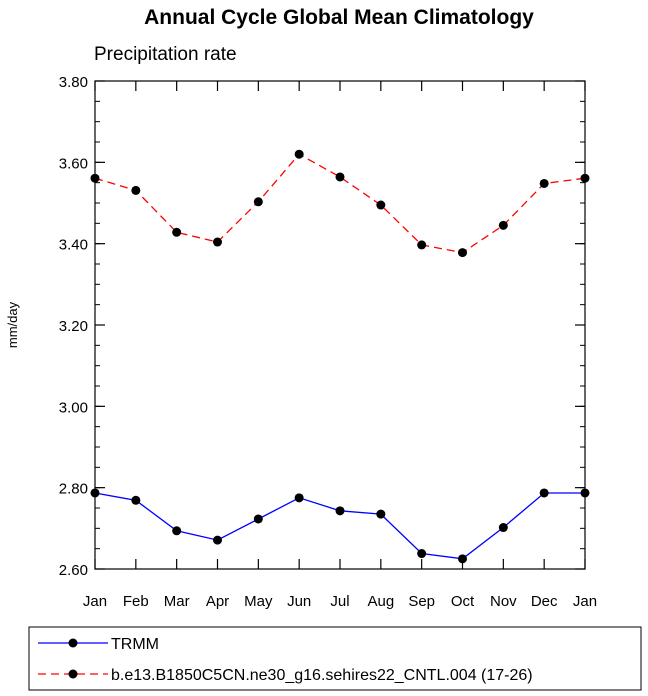  I want to click on legend-label-0: TRMM, so click(135, 644).